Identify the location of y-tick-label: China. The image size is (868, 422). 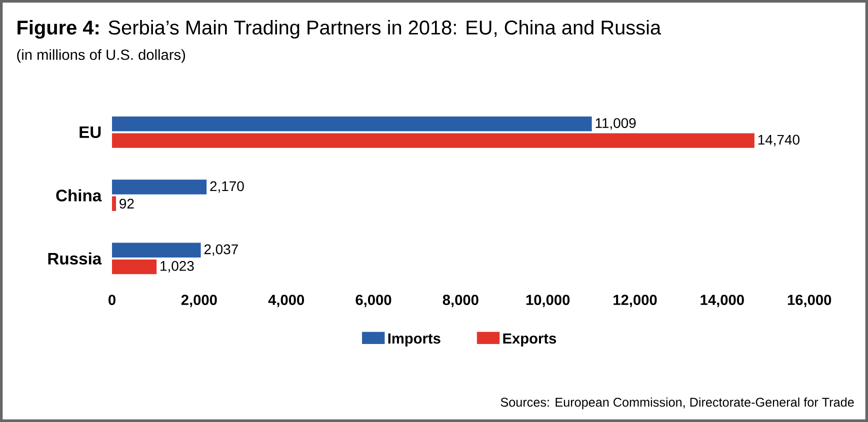
(79, 195).